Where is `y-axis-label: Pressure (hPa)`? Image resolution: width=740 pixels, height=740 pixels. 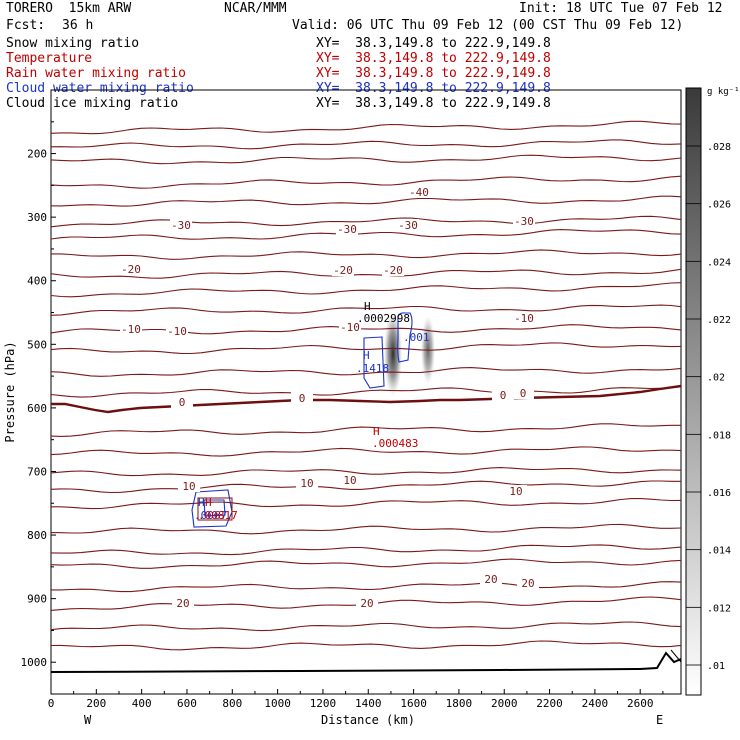
y-axis-label: Pressure (hPa) is located at coordinates (10, 391).